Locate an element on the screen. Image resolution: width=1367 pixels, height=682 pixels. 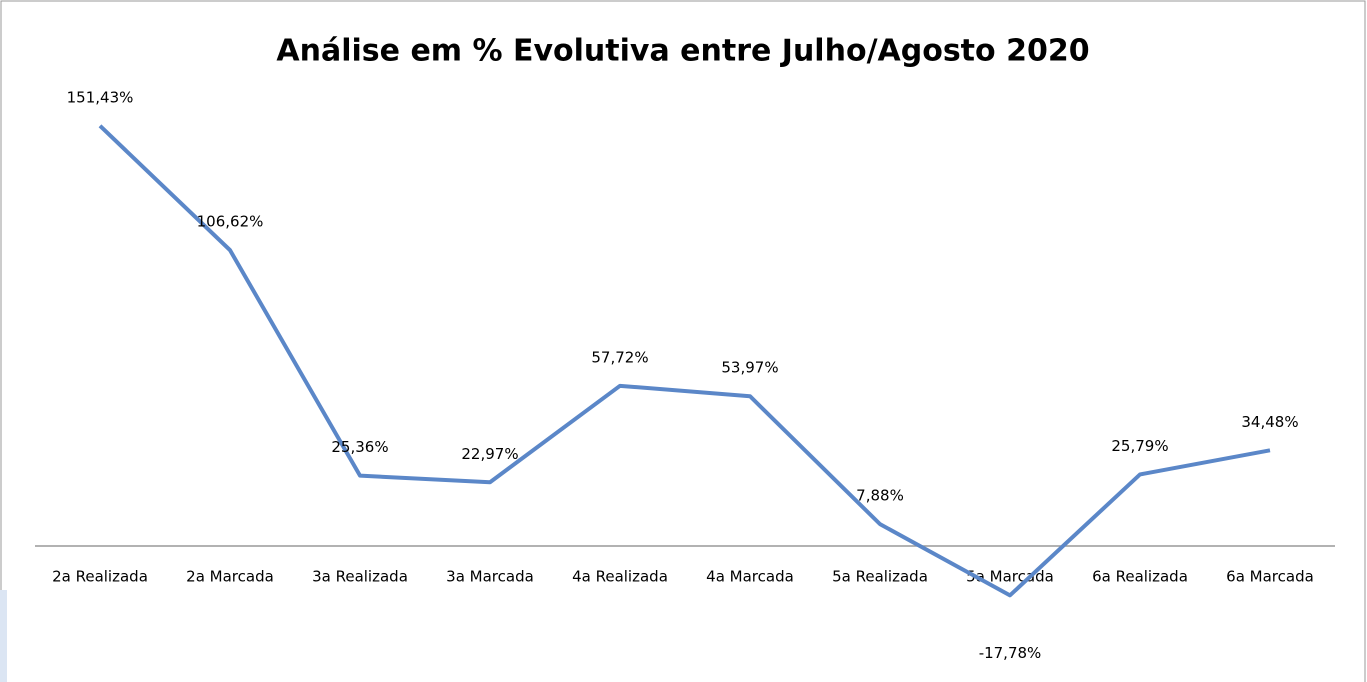
data-label: 25,79% is located at coordinates (1139, 446).